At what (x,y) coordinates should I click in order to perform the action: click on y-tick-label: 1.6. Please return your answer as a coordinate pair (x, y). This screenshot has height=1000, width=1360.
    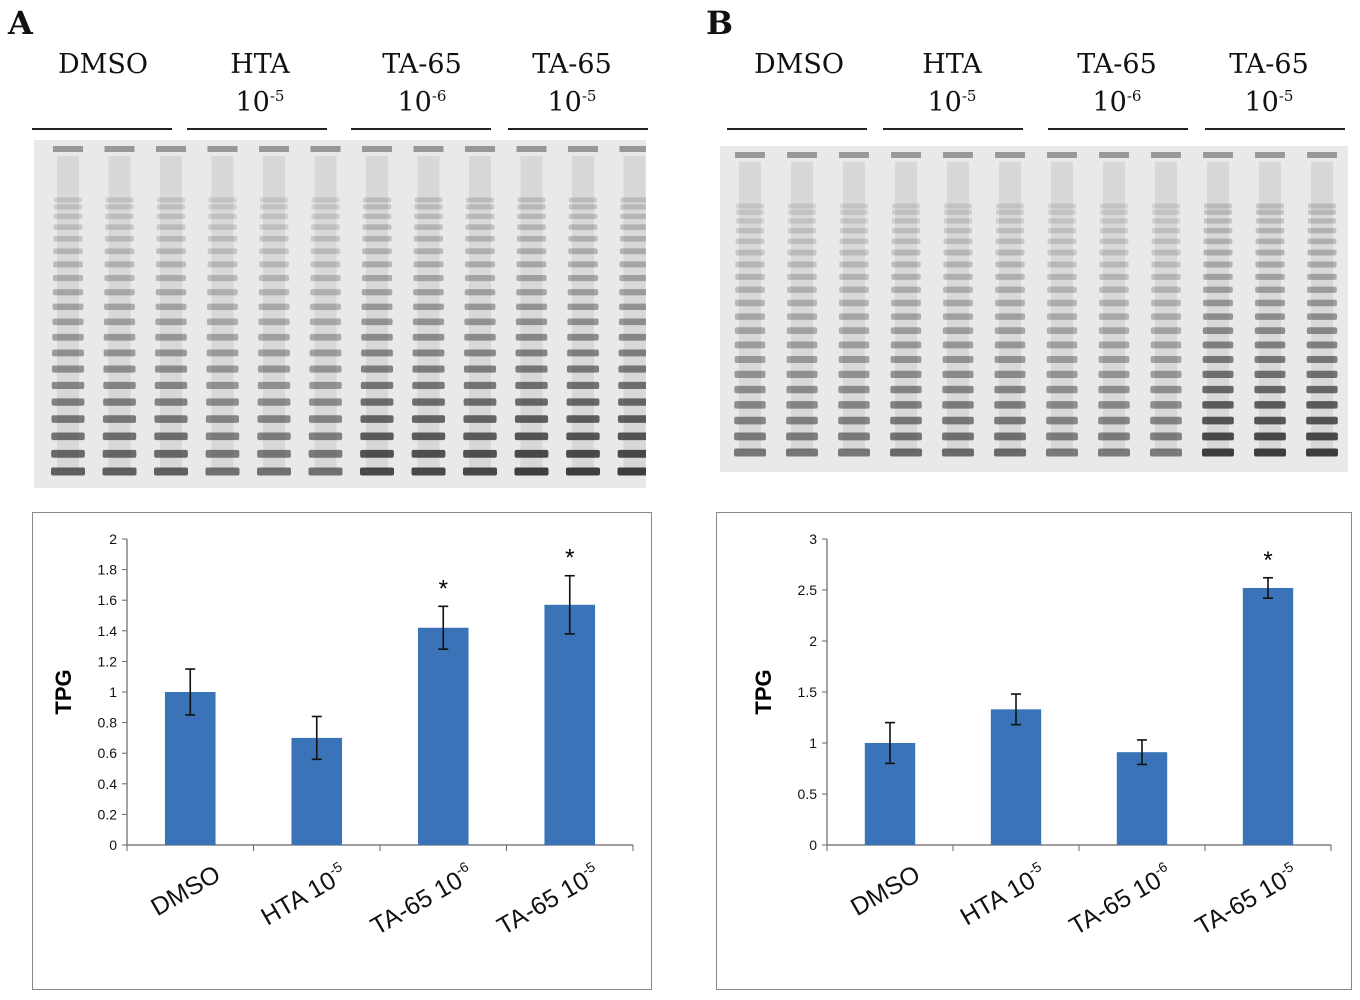
    Looking at the image, I should click on (108, 600).